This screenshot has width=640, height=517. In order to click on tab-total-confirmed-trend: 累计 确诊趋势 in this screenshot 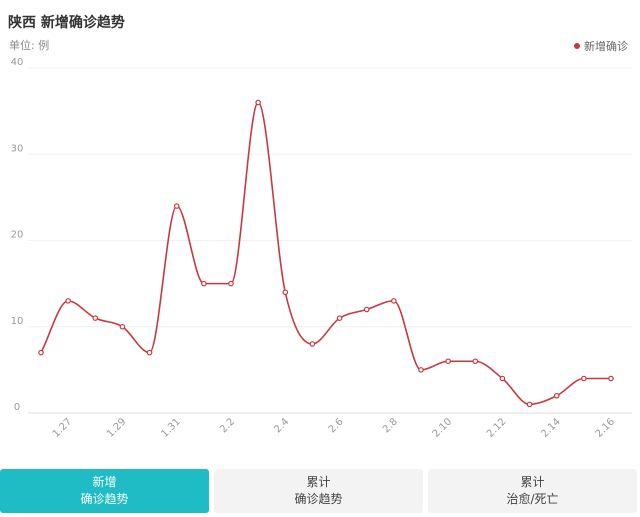, I will do `click(318, 491)`.